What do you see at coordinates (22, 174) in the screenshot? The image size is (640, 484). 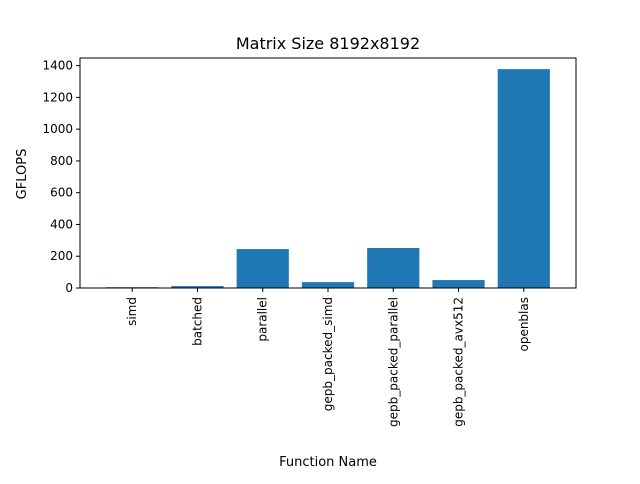 I see `y-axis-label: GFLOPS` at bounding box center [22, 174].